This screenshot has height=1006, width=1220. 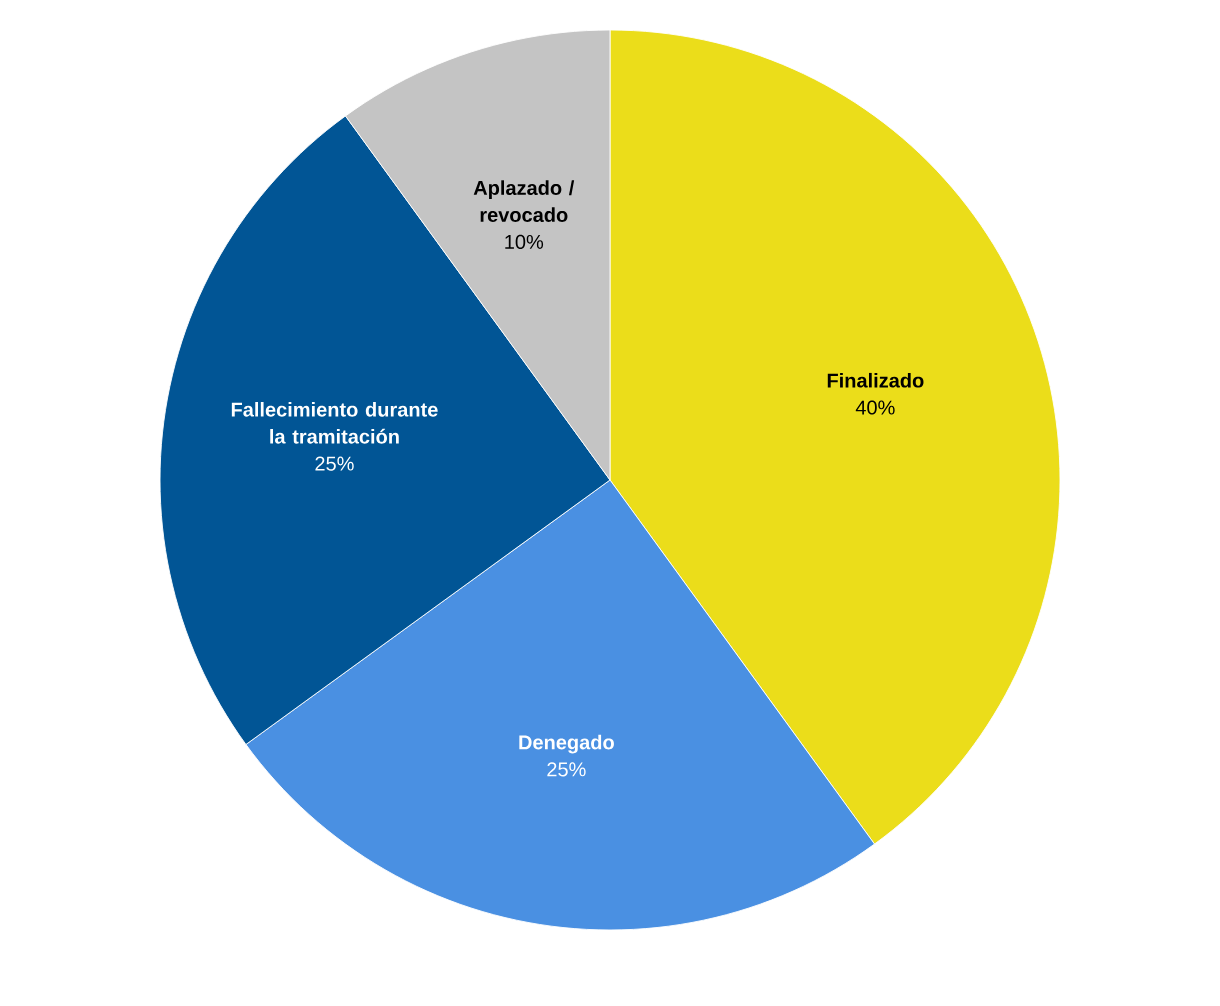 I want to click on slice-label: Denegado, so click(x=566, y=744).